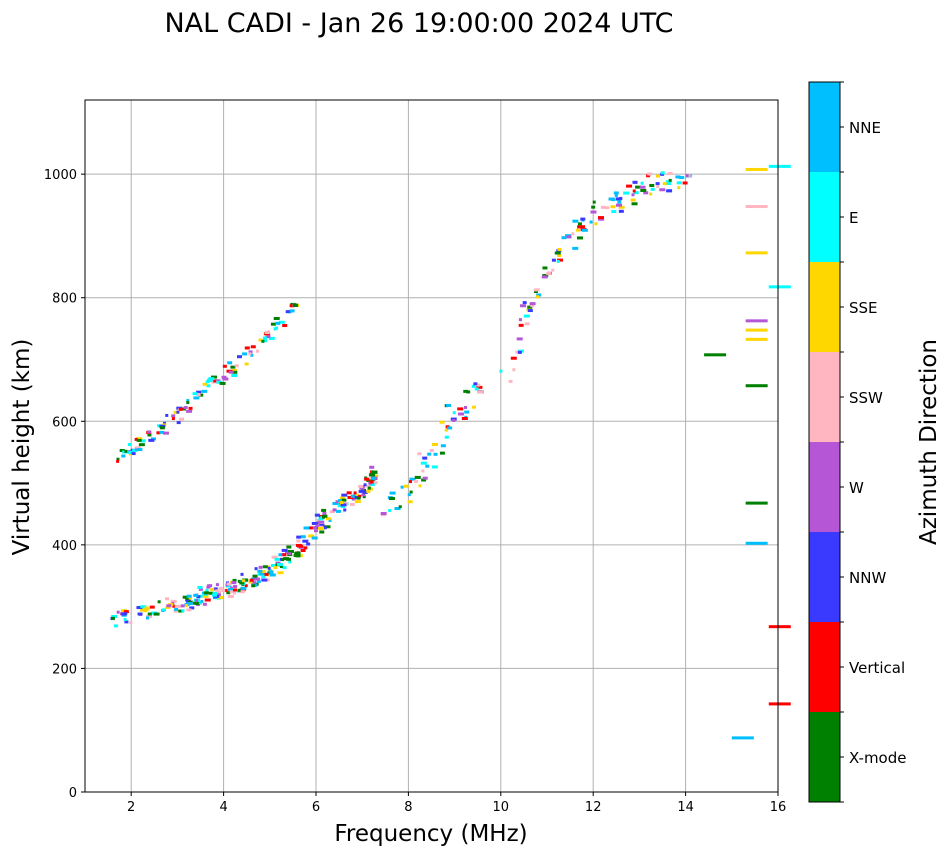 This screenshot has height=856, width=951. I want to click on y-tick-label: 200, so click(64, 669).